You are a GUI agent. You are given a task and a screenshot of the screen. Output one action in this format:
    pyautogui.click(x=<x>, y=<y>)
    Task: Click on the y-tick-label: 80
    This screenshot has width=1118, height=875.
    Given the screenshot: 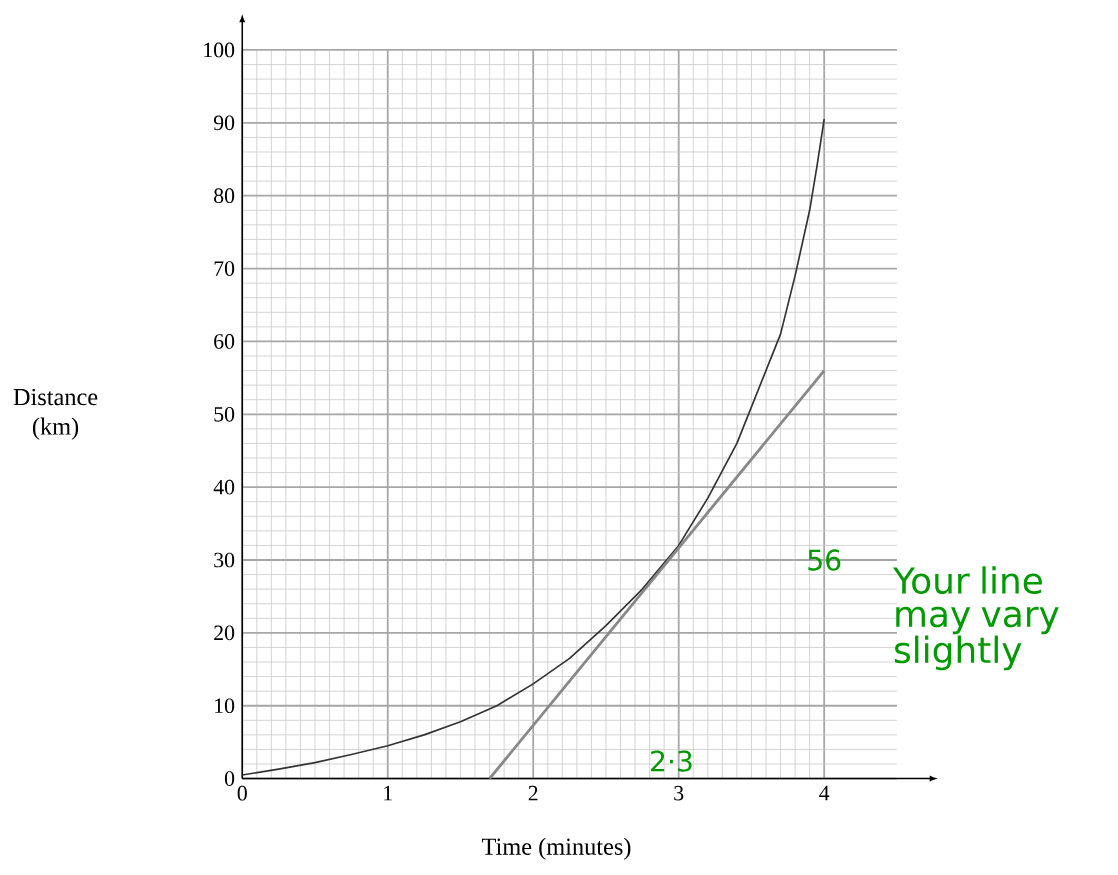 What is the action you would take?
    pyautogui.click(x=224, y=196)
    